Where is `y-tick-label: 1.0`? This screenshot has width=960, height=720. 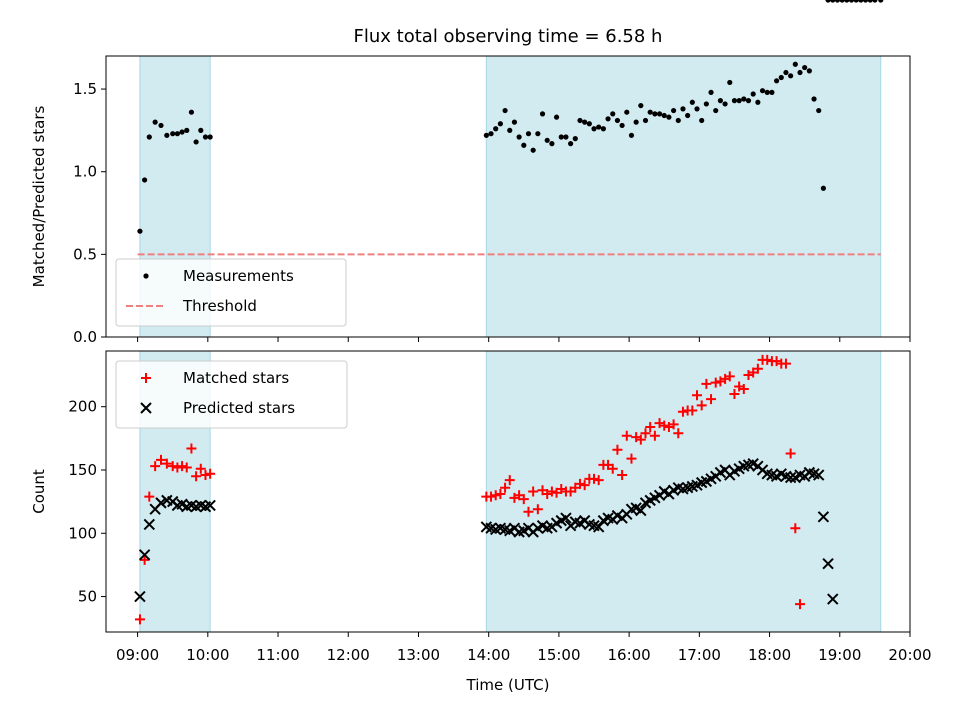 y-tick-label: 1.0 is located at coordinates (85, 172).